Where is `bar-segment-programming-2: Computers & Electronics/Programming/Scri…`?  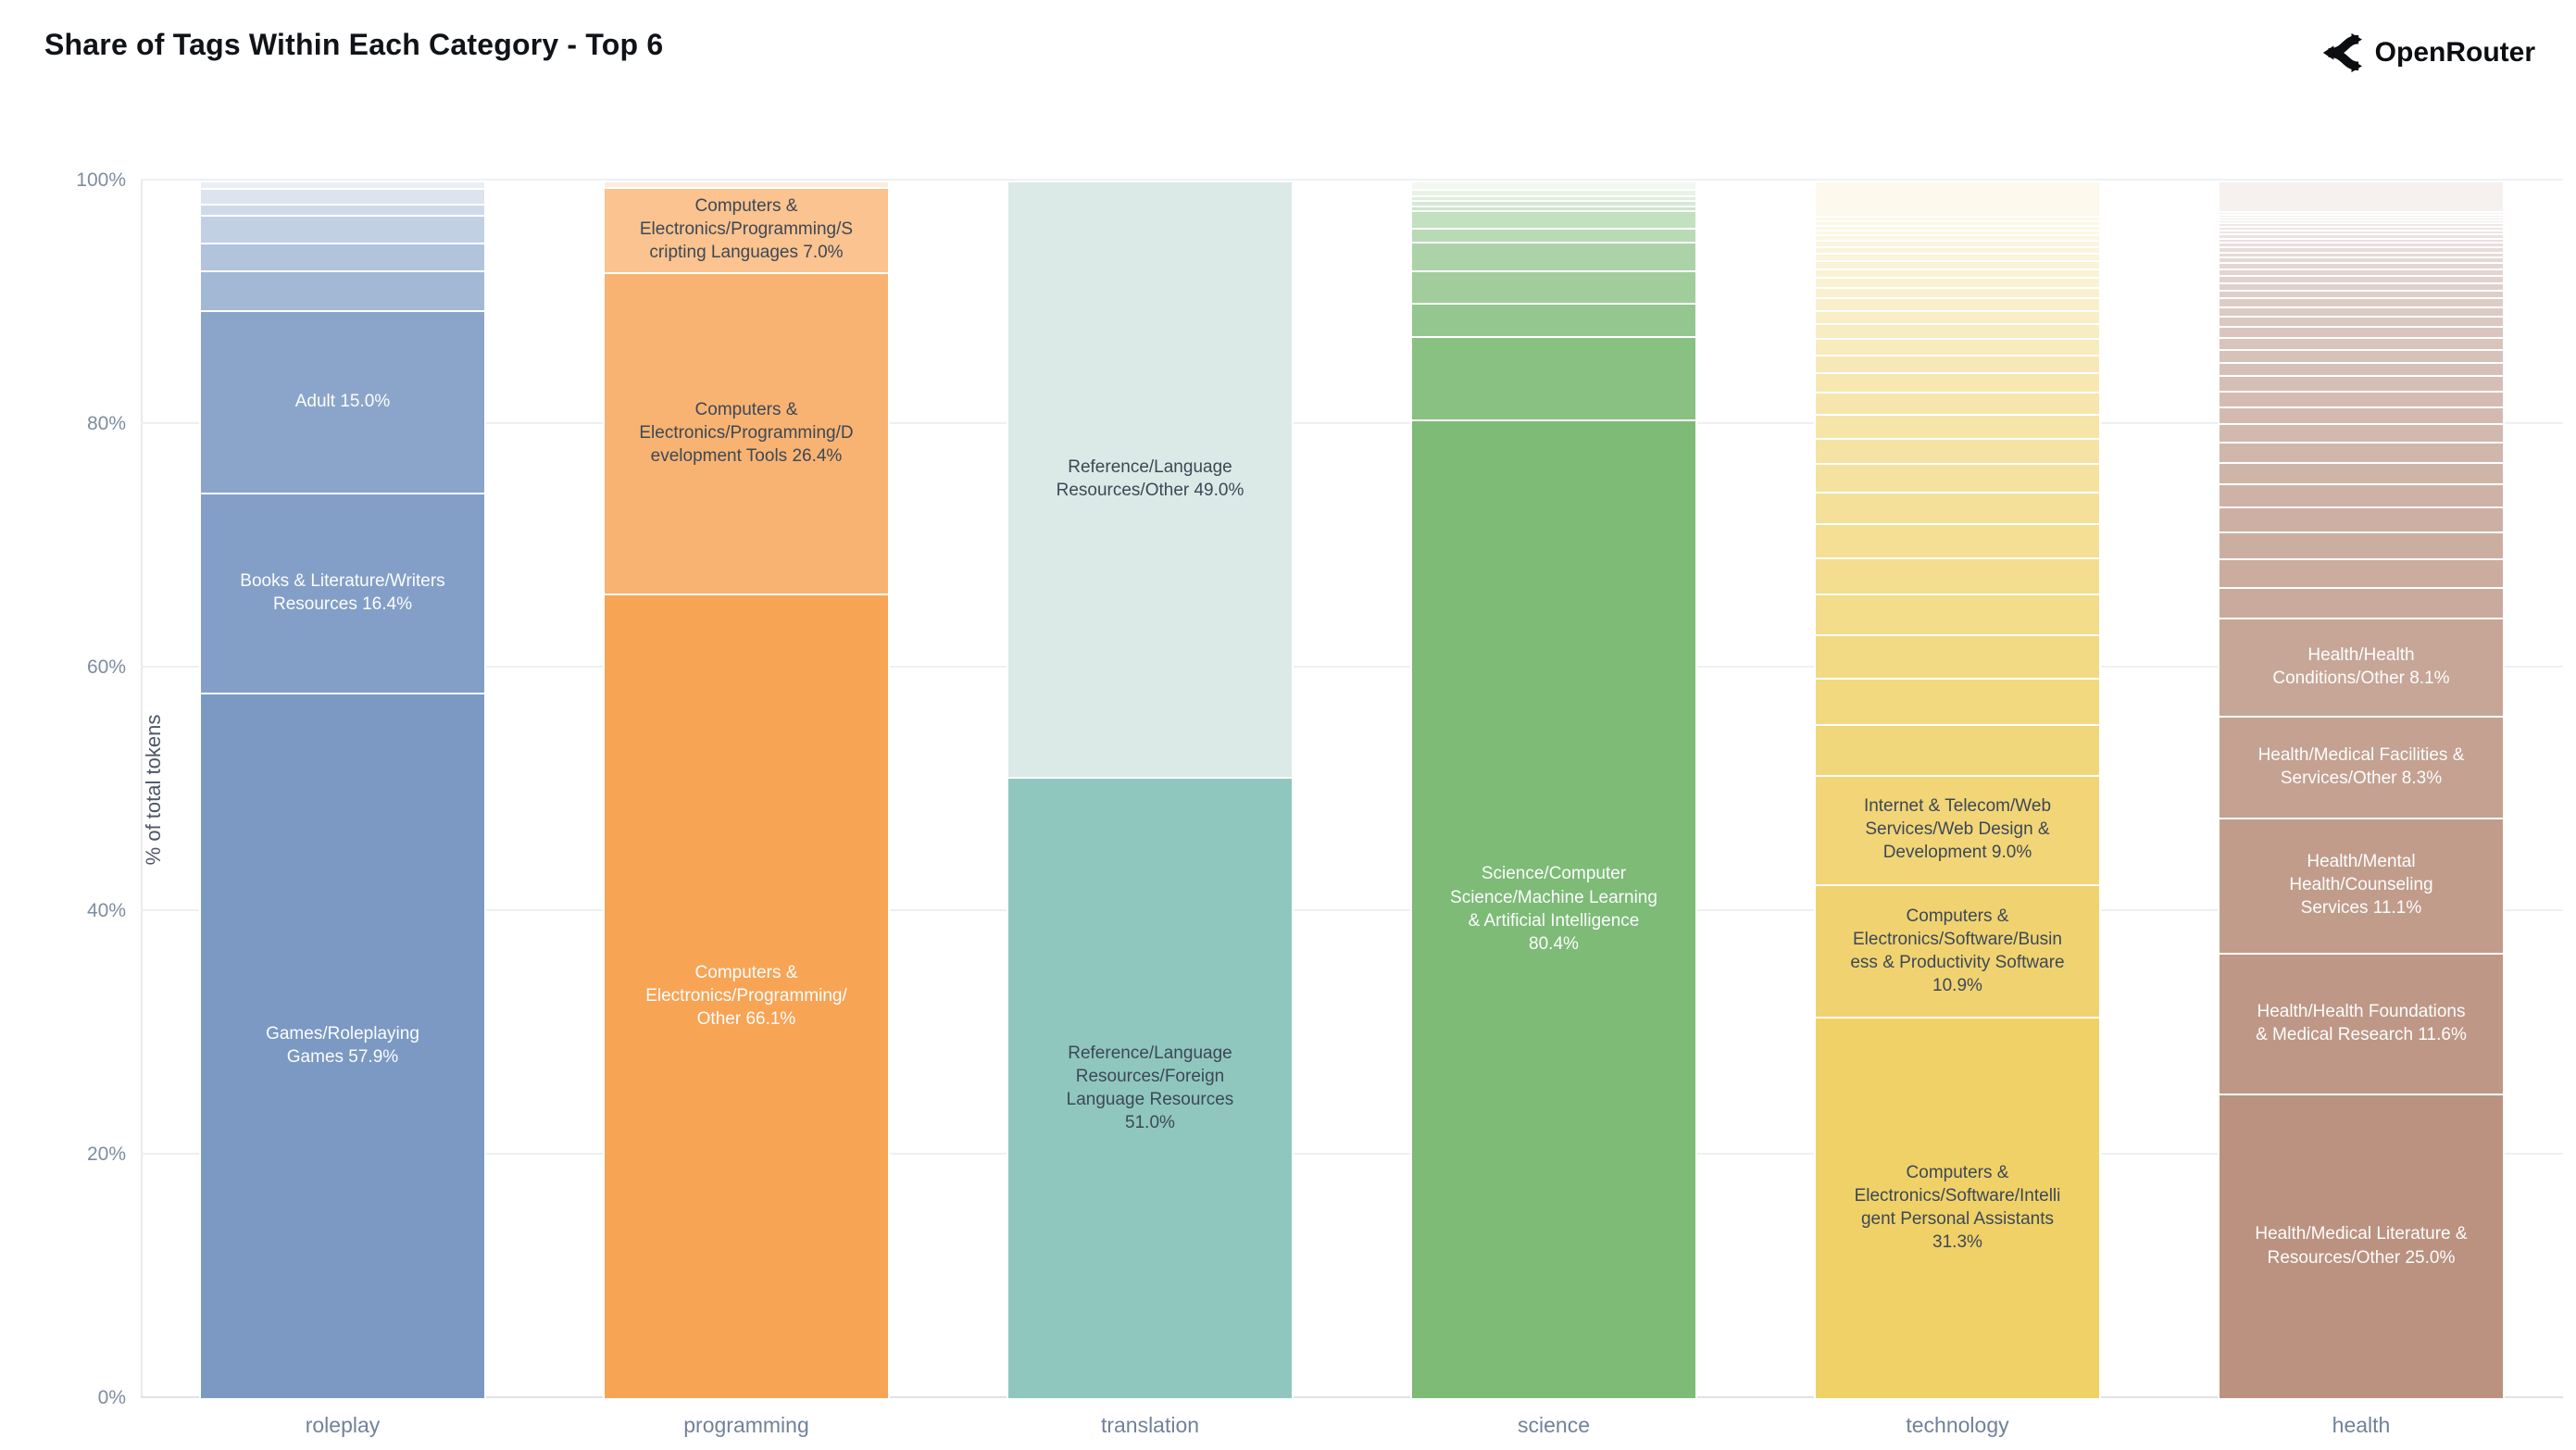 bar-segment-programming-2: Computers & Electronics/Programming/Scri… is located at coordinates (746, 229).